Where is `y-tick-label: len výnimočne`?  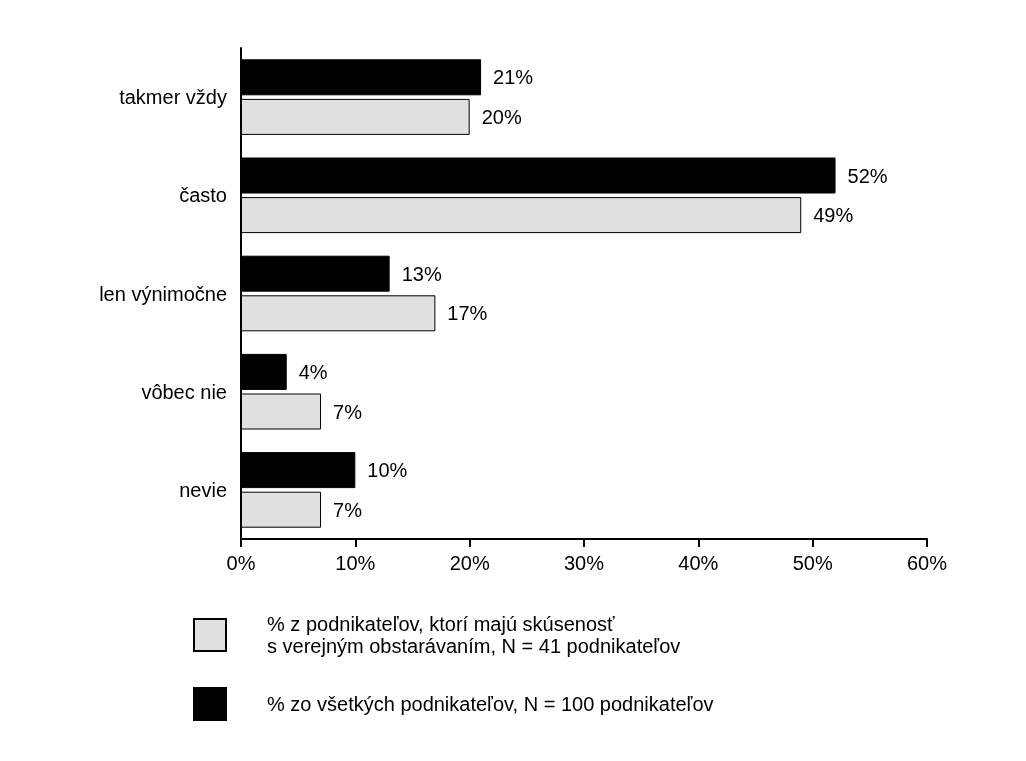 y-tick-label: len výnimočne is located at coordinates (163, 293).